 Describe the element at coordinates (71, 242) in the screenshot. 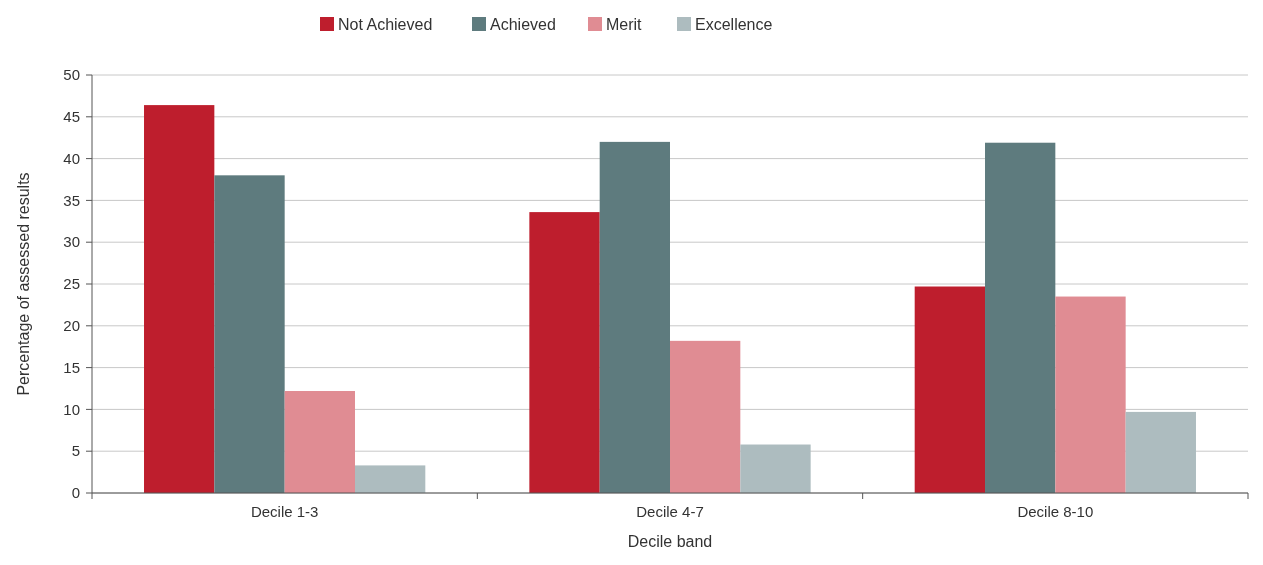

I see `y-tick-label: 30` at that location.